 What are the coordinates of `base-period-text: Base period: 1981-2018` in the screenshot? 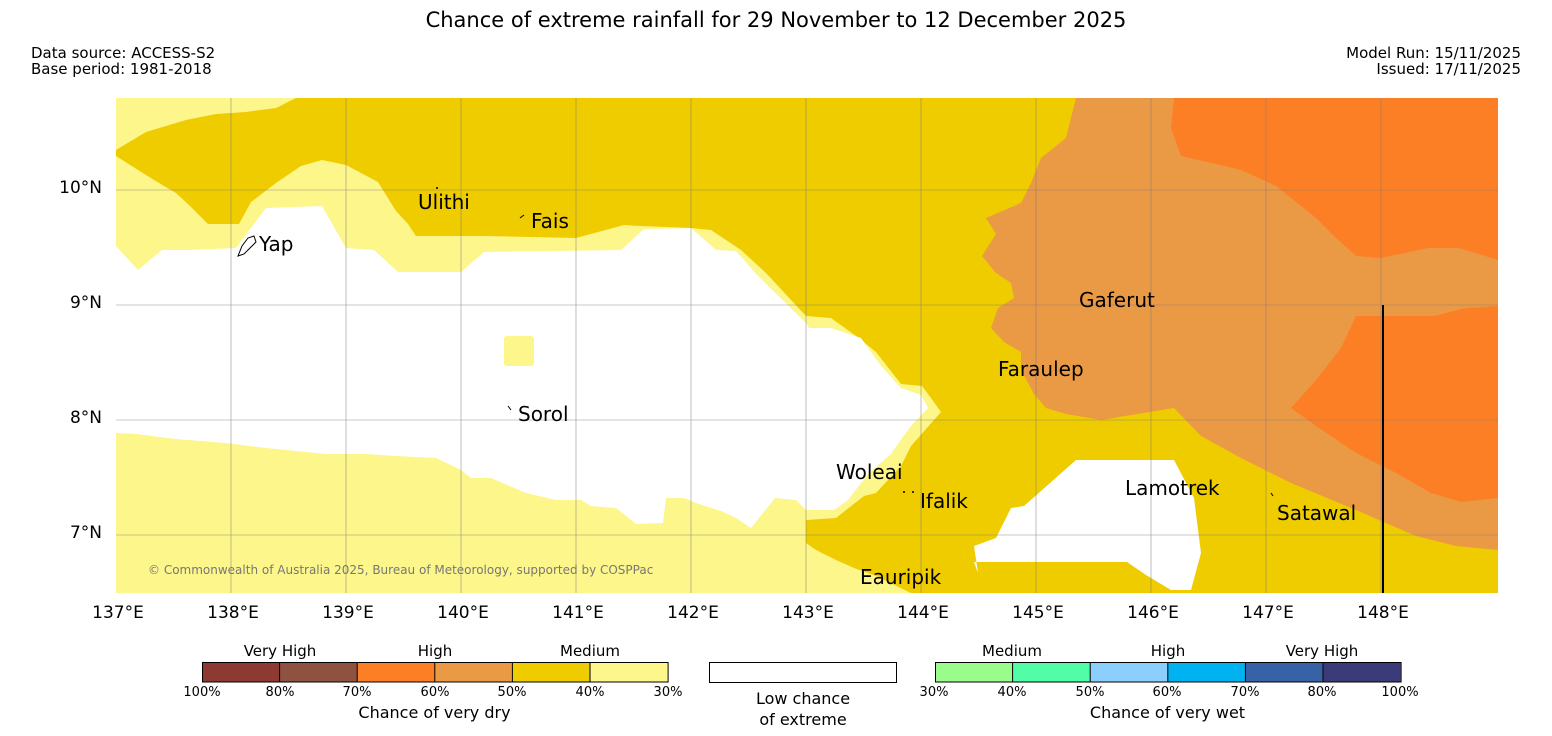 It's located at (121, 69).